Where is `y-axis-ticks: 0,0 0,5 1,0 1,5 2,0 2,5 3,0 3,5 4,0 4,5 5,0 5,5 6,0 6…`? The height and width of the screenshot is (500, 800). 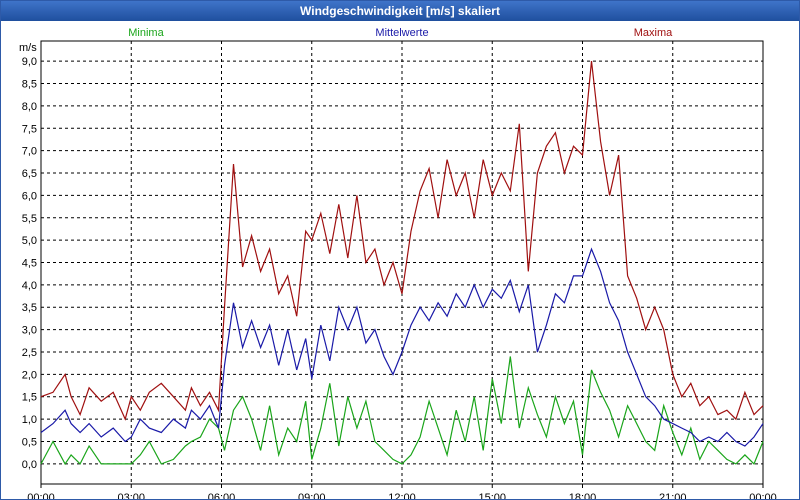
y-axis-ticks: 0,0 0,5 1,0 1,5 2,0 2,5 3,0 3,5 4,0 4,5 5,0 5,5 6,0 6… is located at coordinates (29, 263).